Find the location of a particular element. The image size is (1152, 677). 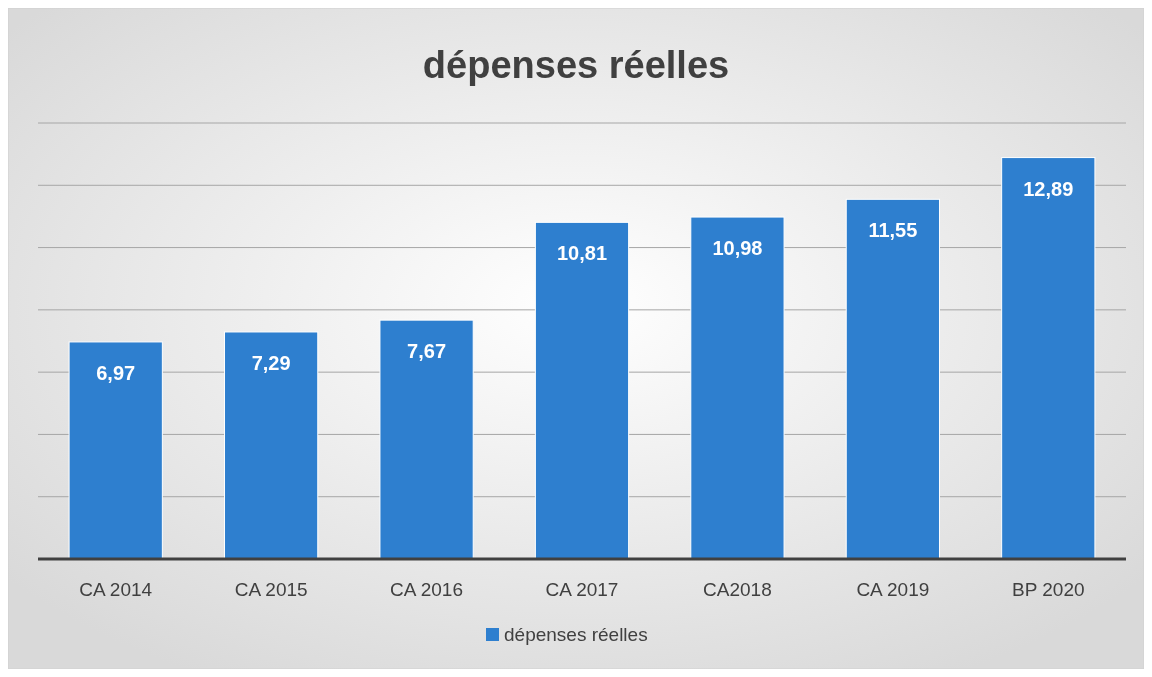

x-tick-label: CA2018 is located at coordinates (737, 589).